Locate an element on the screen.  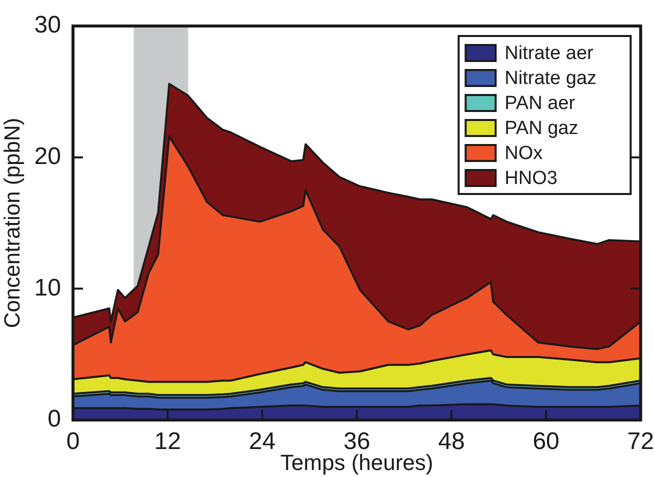
y-tick-label: 10 is located at coordinates (47, 288).